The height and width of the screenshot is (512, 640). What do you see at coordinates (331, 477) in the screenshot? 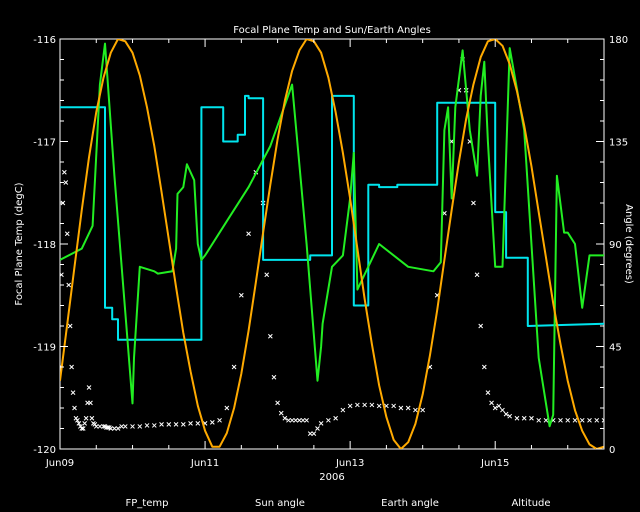
I see `x-axis-label: 2006` at bounding box center [331, 477].